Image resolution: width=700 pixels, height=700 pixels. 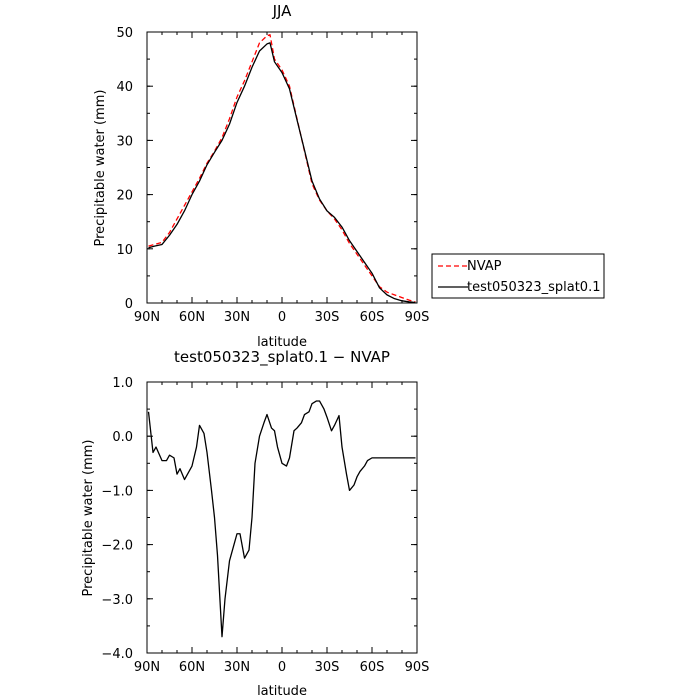 I want to click on bottom-y-tick-label: 1.0, so click(x=122, y=383).